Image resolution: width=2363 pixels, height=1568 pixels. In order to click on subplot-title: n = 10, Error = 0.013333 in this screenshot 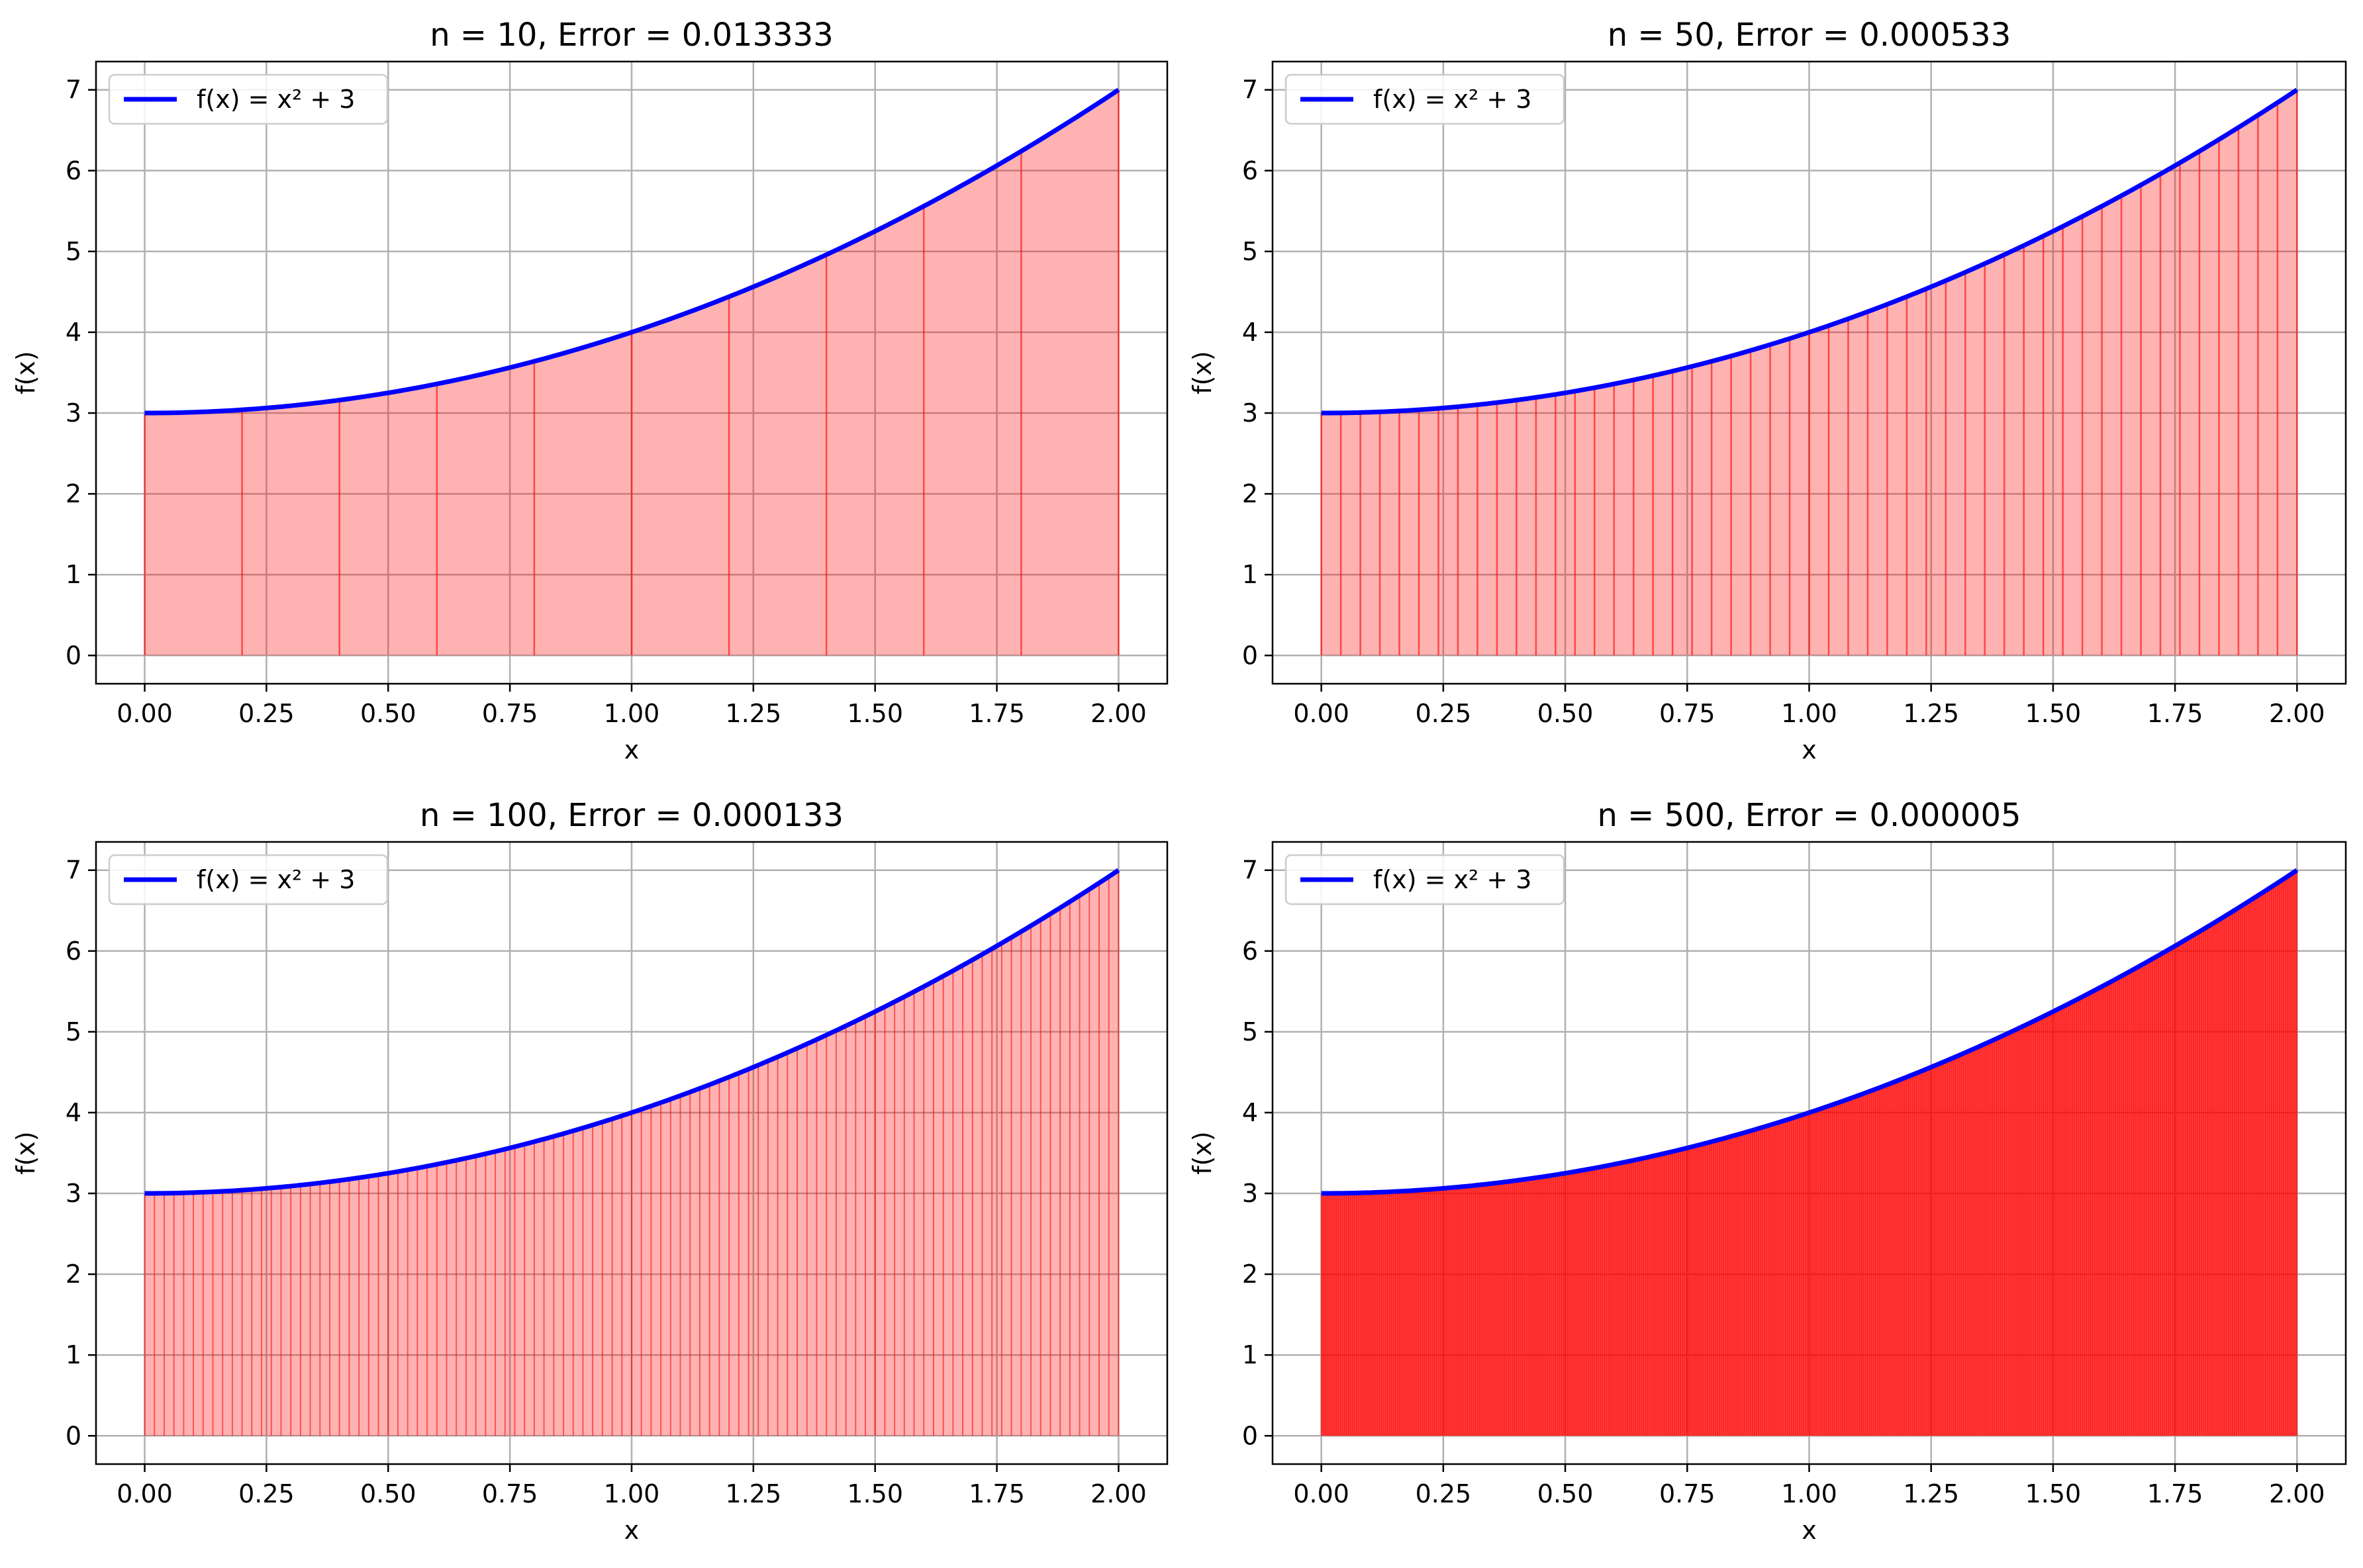, I will do `click(632, 35)`.